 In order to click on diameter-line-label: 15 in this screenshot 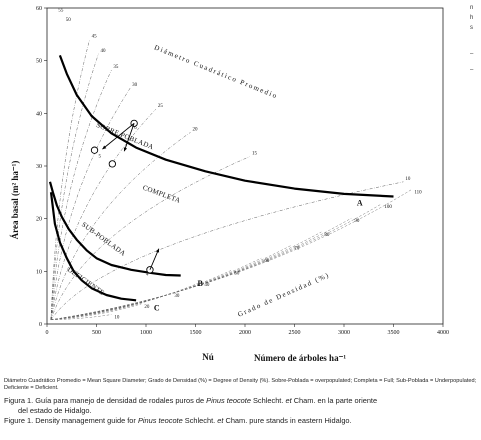, I will do `click(255, 154)`.